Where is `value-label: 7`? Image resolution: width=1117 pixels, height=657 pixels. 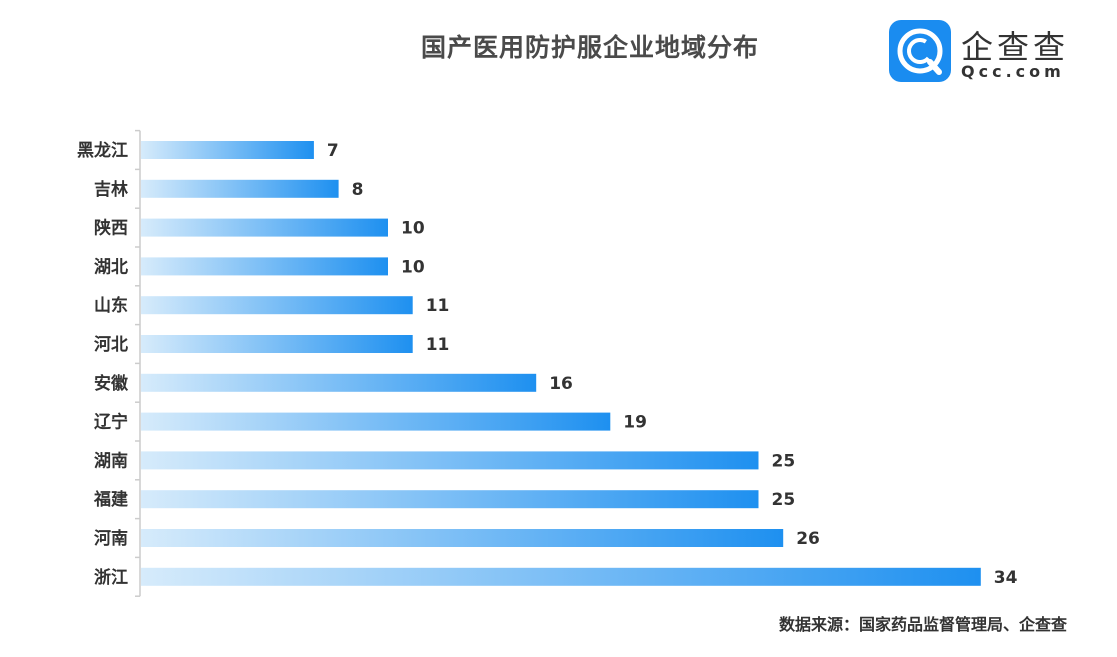 value-label: 7 is located at coordinates (333, 151).